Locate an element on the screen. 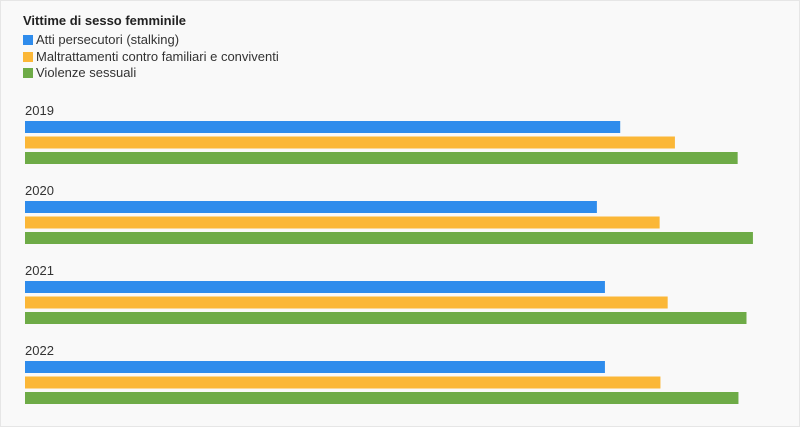 The height and width of the screenshot is (427, 800). legend-label: Atti persecutori (stalking) is located at coordinates (108, 39).